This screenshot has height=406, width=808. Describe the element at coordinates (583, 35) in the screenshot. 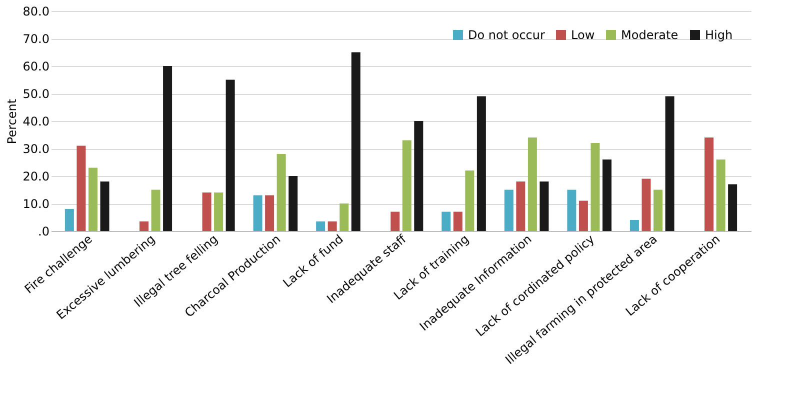

I see `legend-label: Low` at that location.